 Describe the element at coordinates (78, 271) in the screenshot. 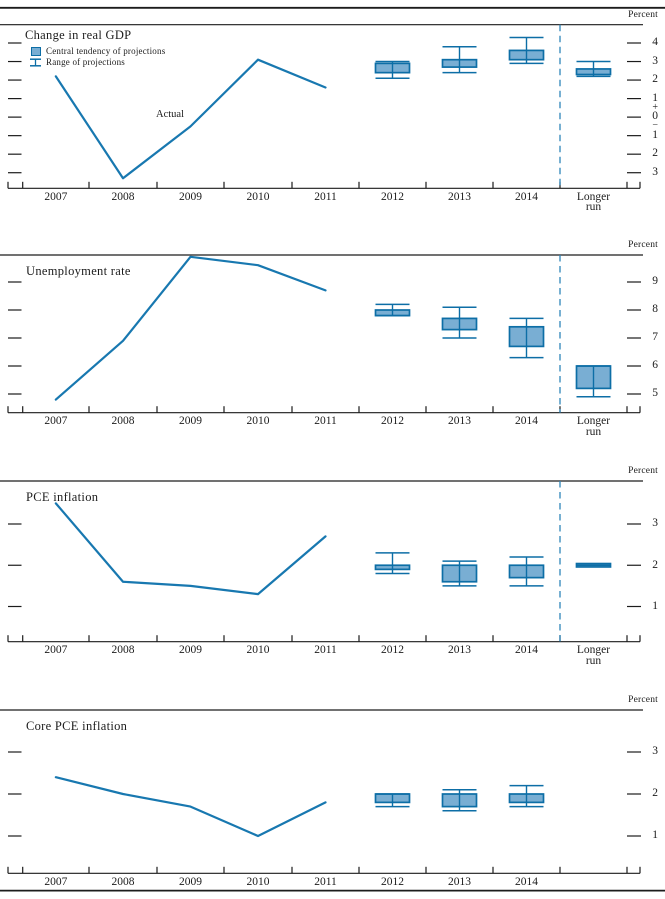

I see `panel-title-unemployment: Unemployment rate` at that location.